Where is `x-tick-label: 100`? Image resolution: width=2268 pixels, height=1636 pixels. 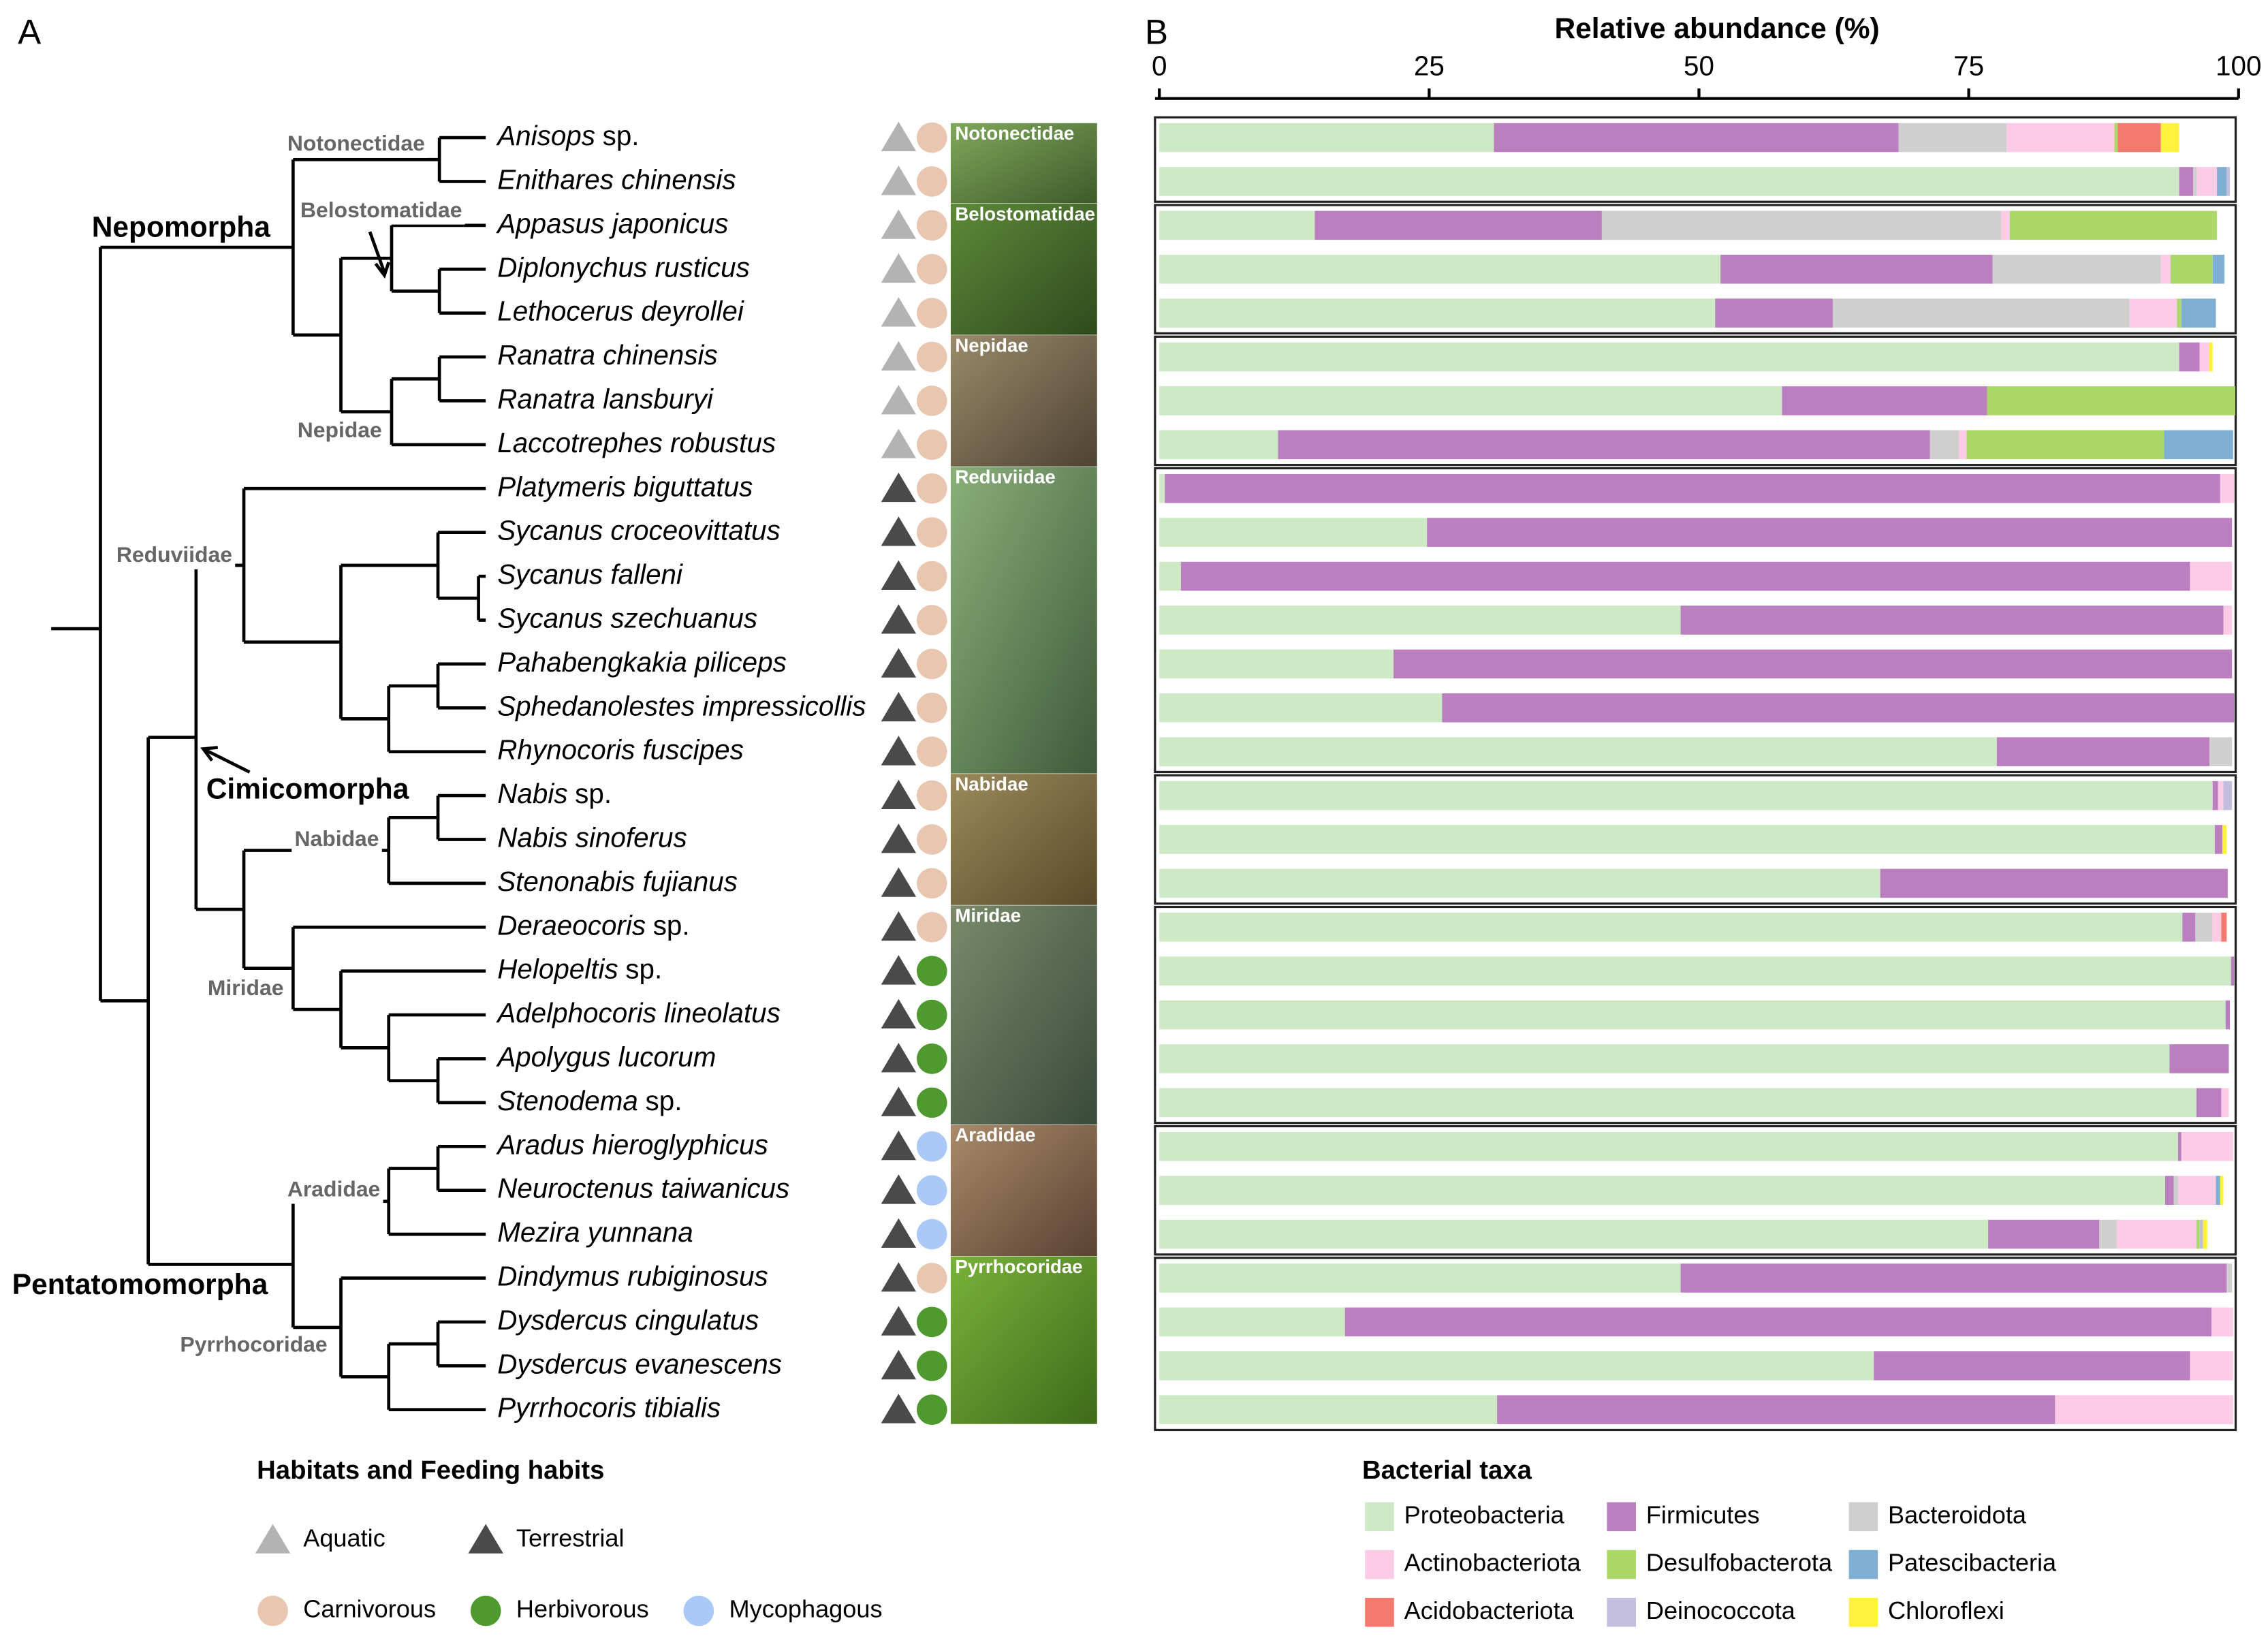 x-tick-label: 100 is located at coordinates (2238, 66).